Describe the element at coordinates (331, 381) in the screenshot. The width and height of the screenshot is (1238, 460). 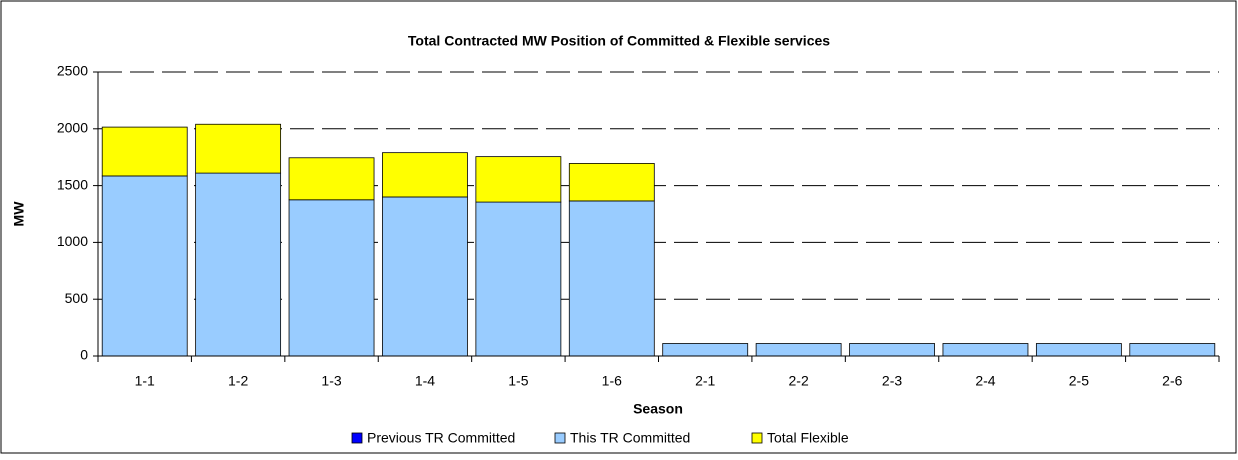
I see `x-tick-label: 1-3` at that location.